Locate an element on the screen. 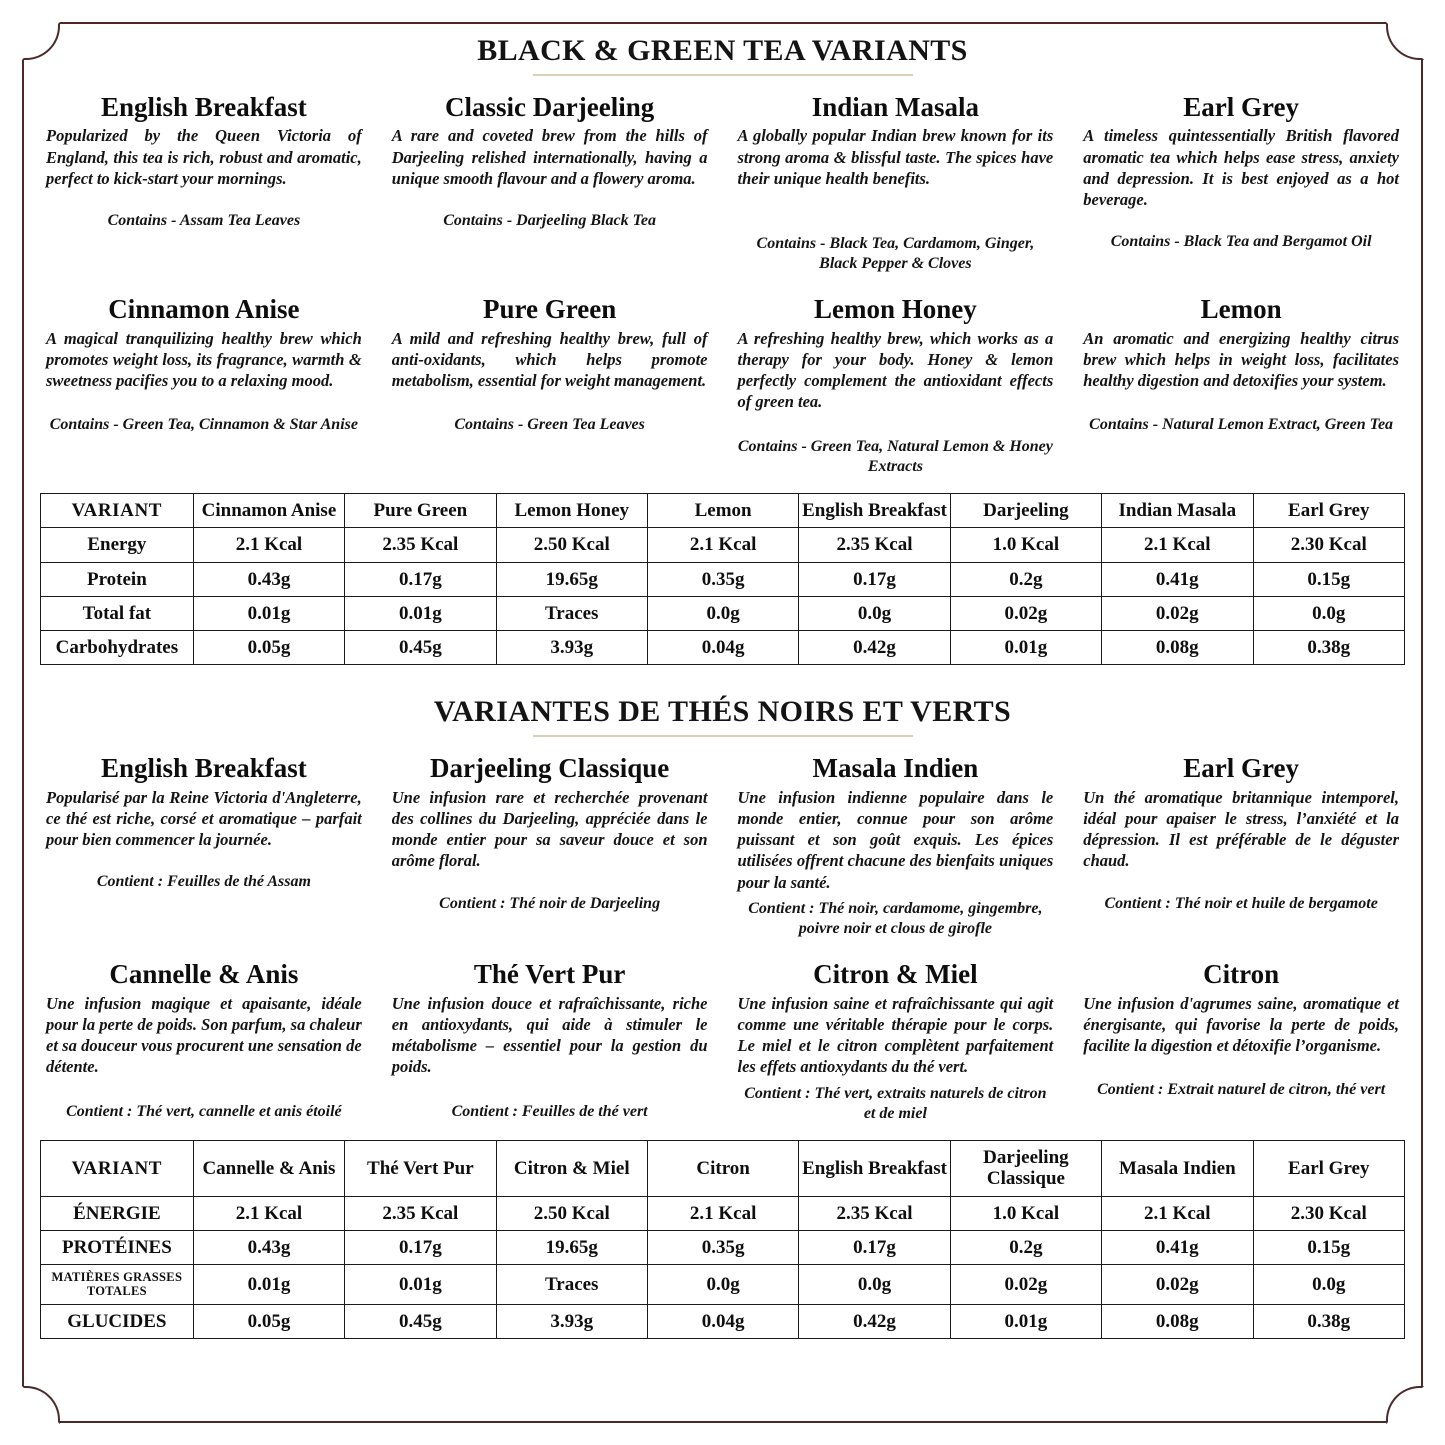  table-row-label: Total fat is located at coordinates (117, 613).